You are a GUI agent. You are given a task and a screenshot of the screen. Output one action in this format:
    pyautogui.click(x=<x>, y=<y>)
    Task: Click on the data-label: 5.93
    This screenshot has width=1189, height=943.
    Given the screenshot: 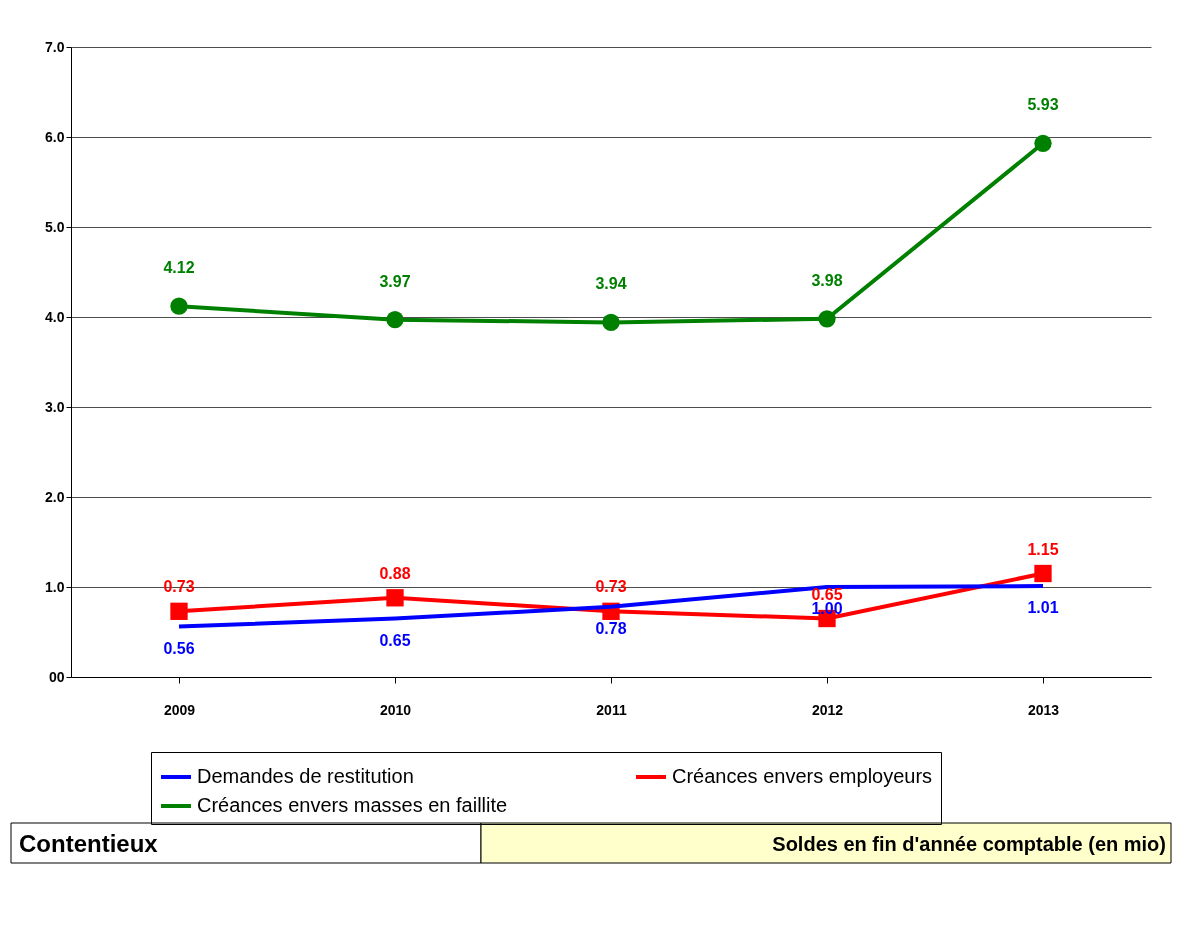 What is the action you would take?
    pyautogui.click(x=1043, y=105)
    